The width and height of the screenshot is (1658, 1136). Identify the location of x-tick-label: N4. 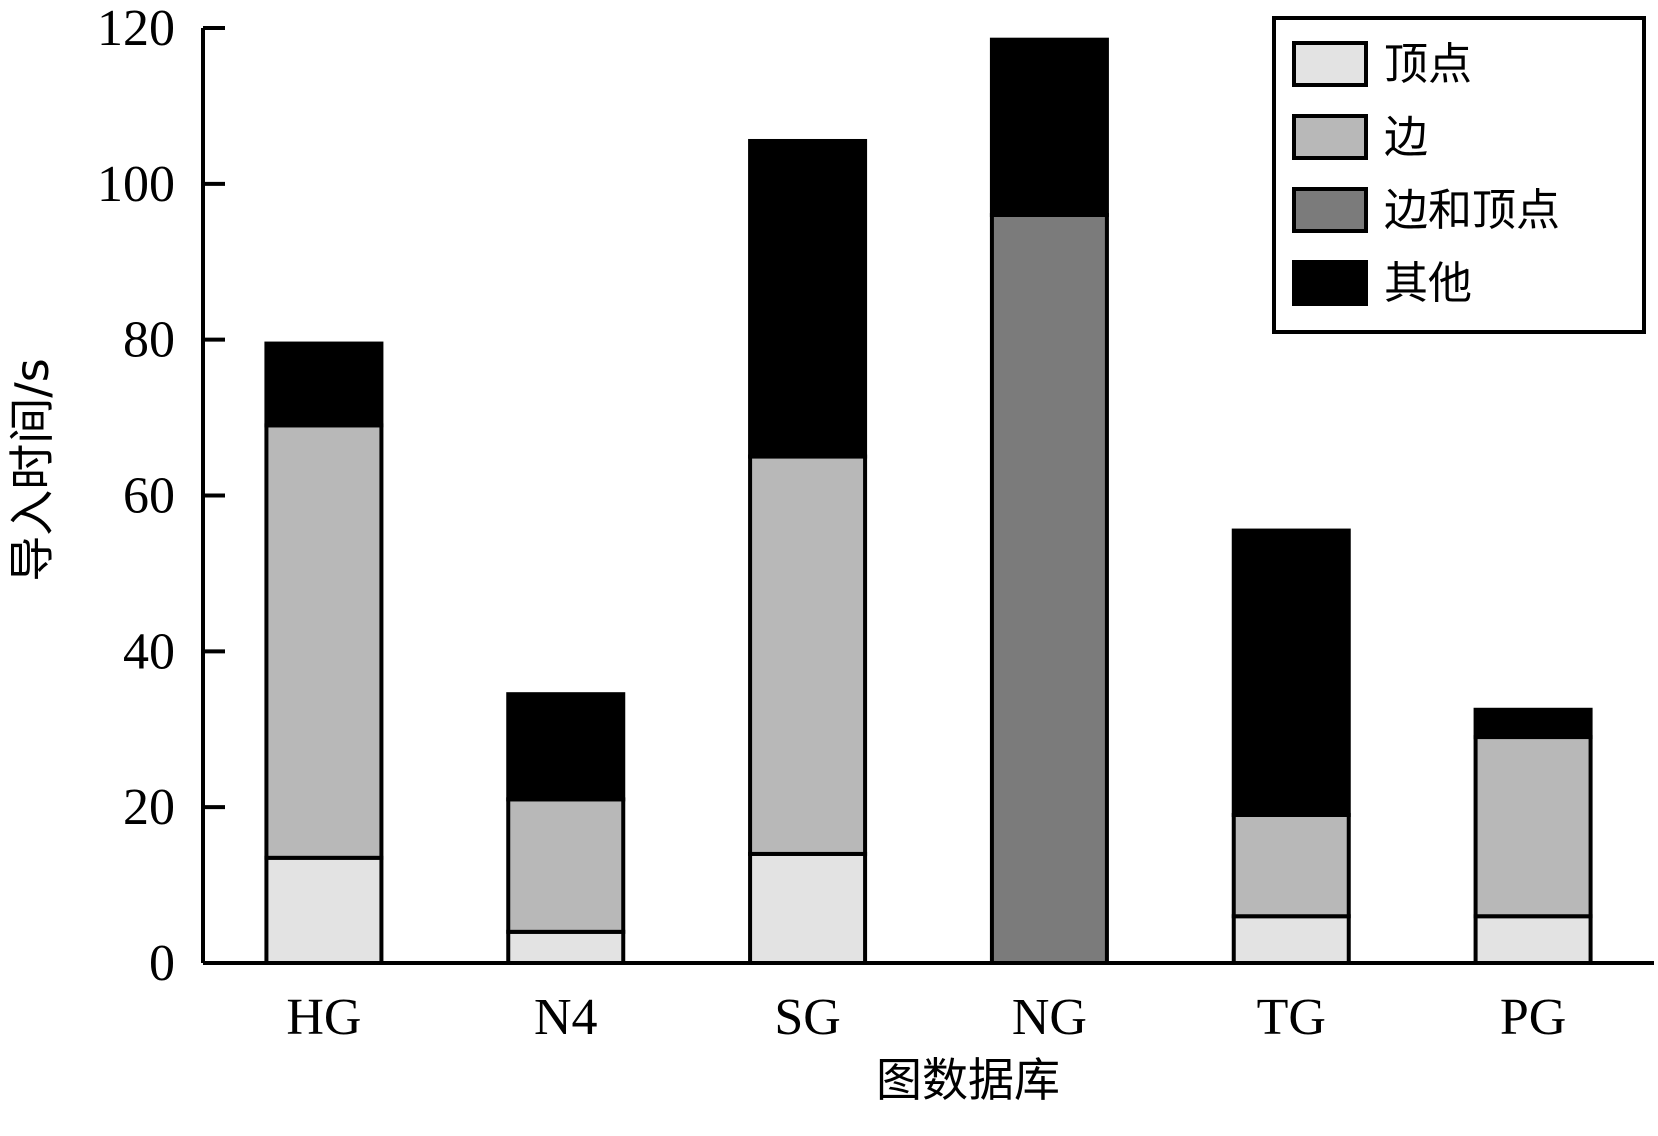
(566, 1017).